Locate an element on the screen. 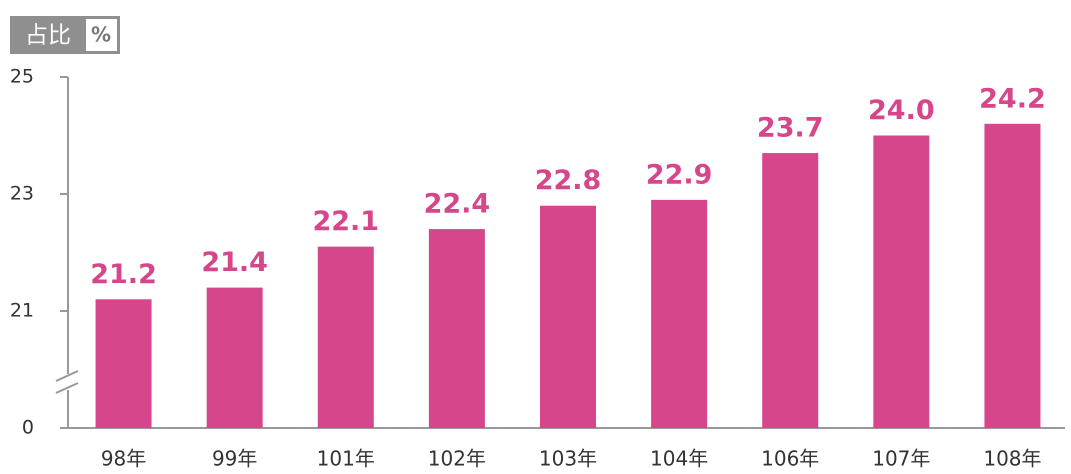 This screenshot has width=1071, height=474. x-tick-label: 101年 is located at coordinates (346, 459).